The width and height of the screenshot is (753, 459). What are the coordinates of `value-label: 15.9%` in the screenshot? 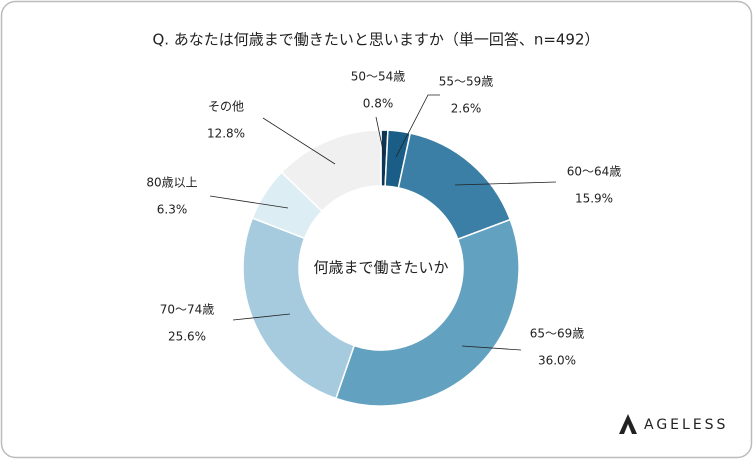 It's located at (594, 199).